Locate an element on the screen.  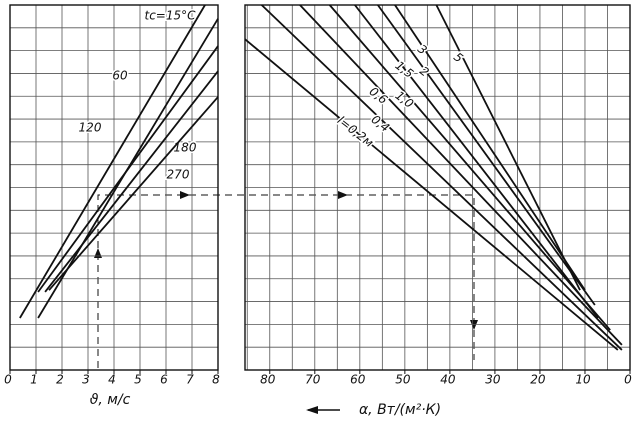
x-tick-label: 40 is located at coordinates (448, 380).